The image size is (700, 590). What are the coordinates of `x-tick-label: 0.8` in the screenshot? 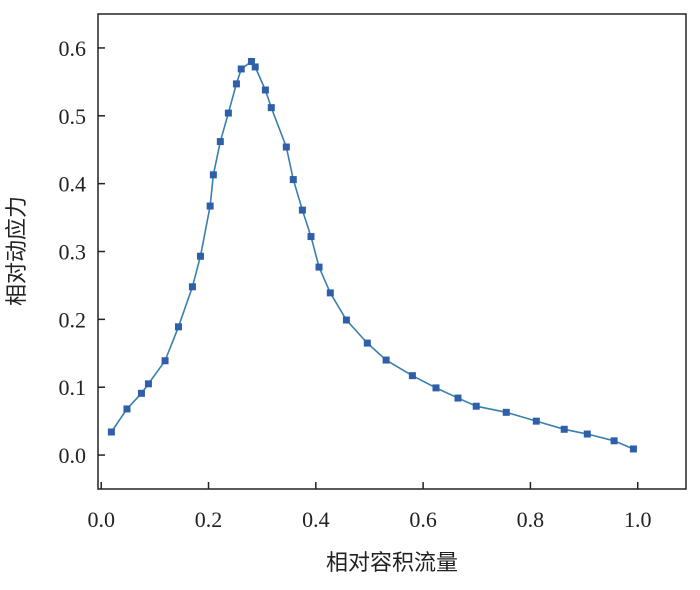 It's located at (531, 519).